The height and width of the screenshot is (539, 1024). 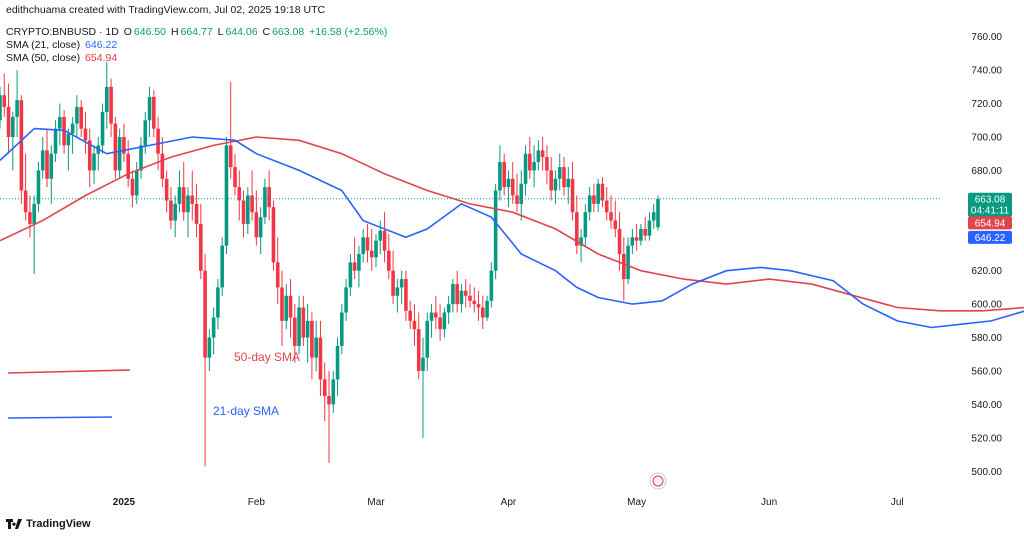 I want to click on tradingview-logo: TradingView, so click(x=48, y=524).